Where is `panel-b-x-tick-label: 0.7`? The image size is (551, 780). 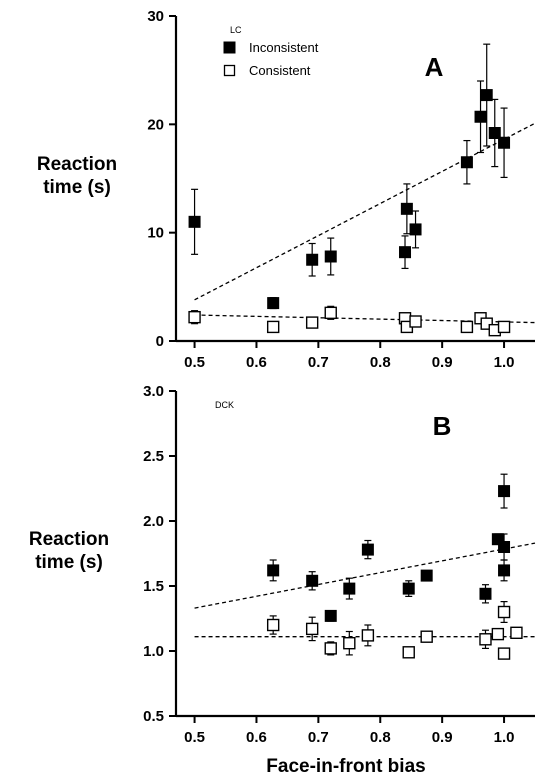
panel-b-x-tick-label: 0.7 is located at coordinates (318, 737).